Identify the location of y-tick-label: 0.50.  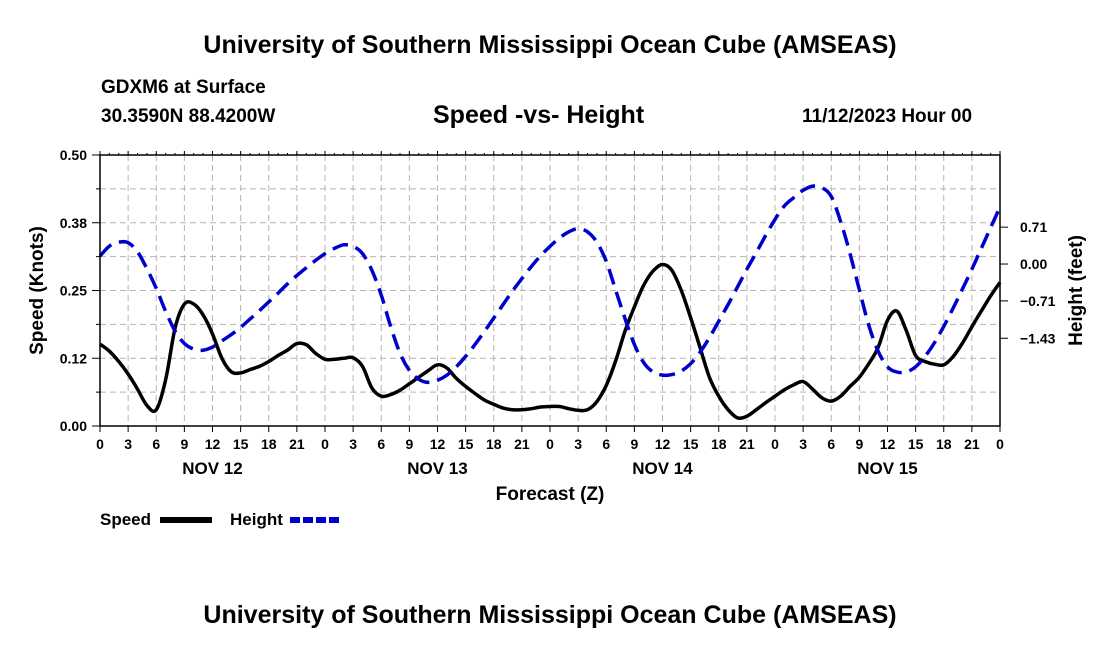
(73, 155).